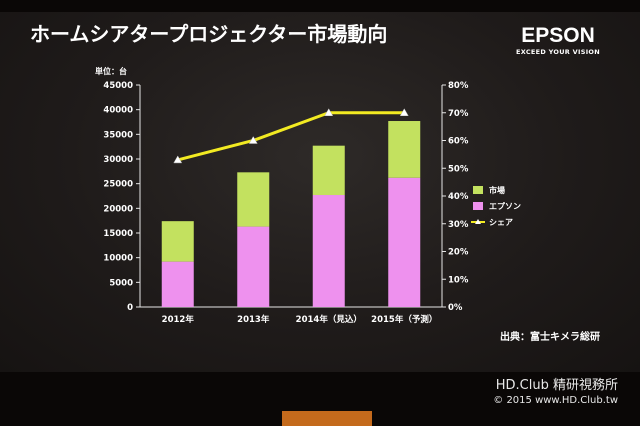 Image resolution: width=640 pixels, height=426 pixels. I want to click on left-tick-label: 30000, so click(118, 160).